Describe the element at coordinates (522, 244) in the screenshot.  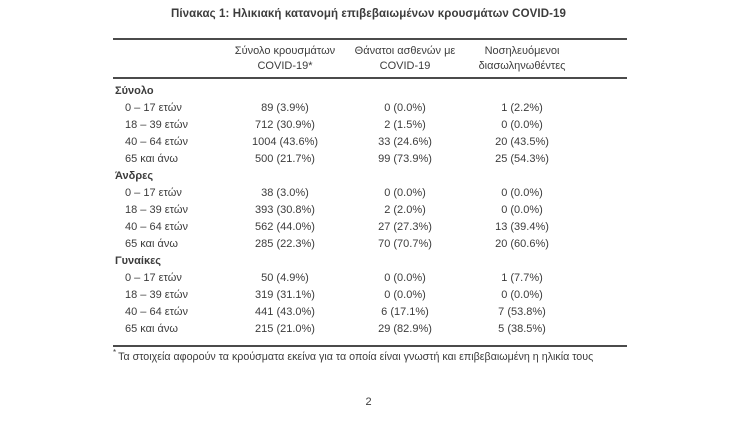
I see `intubated-cell: 20 (60.6%)` at that location.